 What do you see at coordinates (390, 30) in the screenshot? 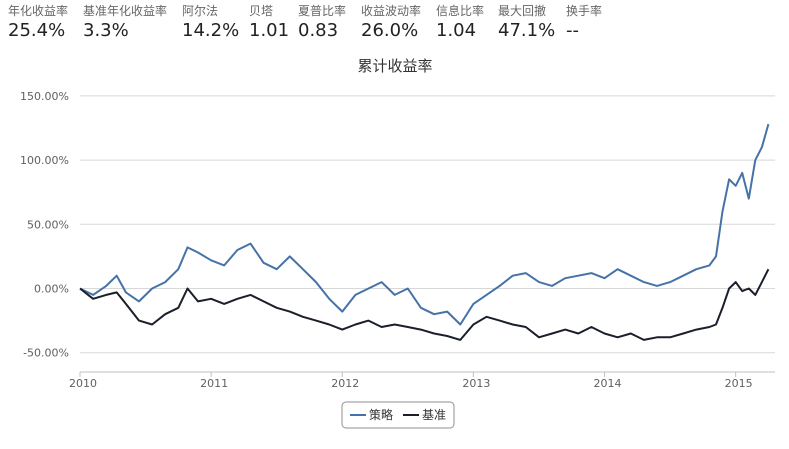
I see `stat-value: 26.0%` at bounding box center [390, 30].